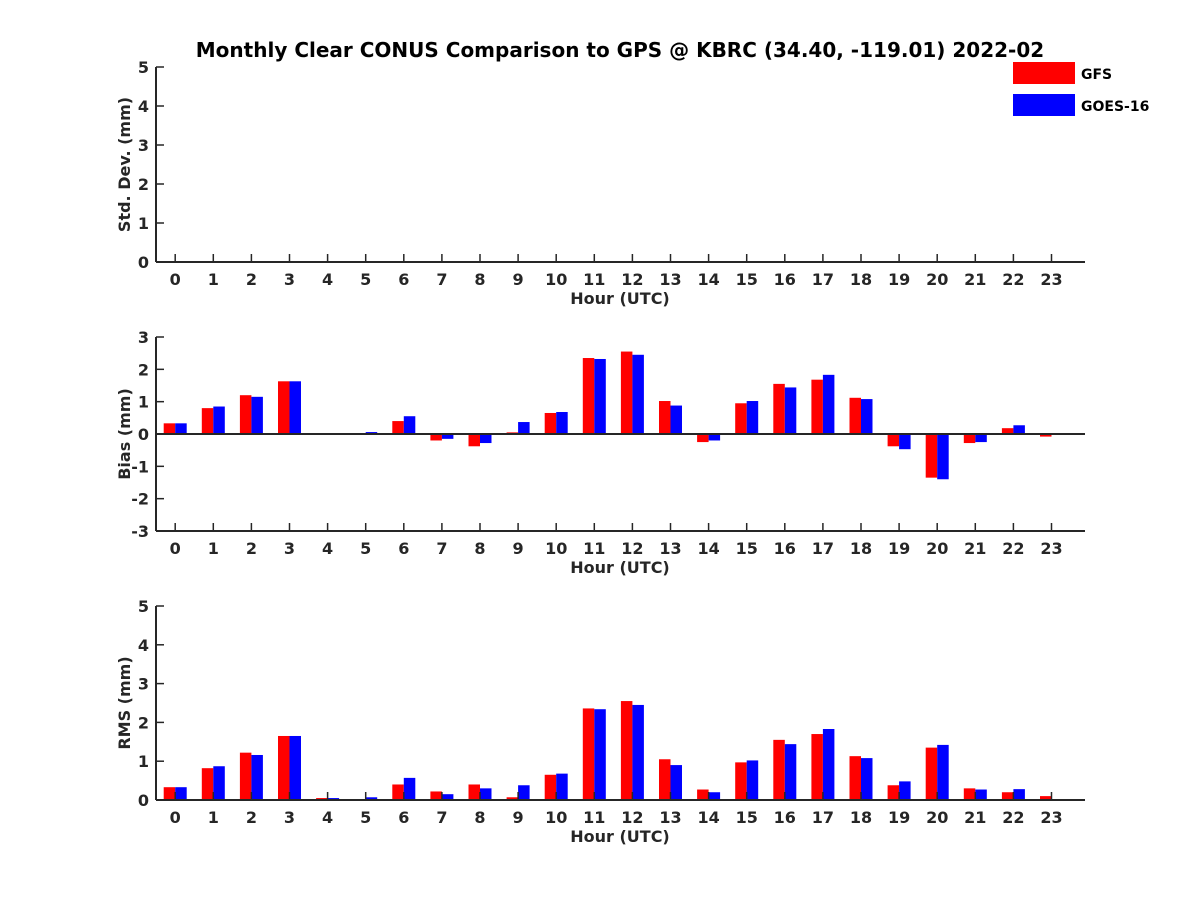 The width and height of the screenshot is (1200, 900). I want to click on bias-ytick-label-0: -3, so click(140, 531).